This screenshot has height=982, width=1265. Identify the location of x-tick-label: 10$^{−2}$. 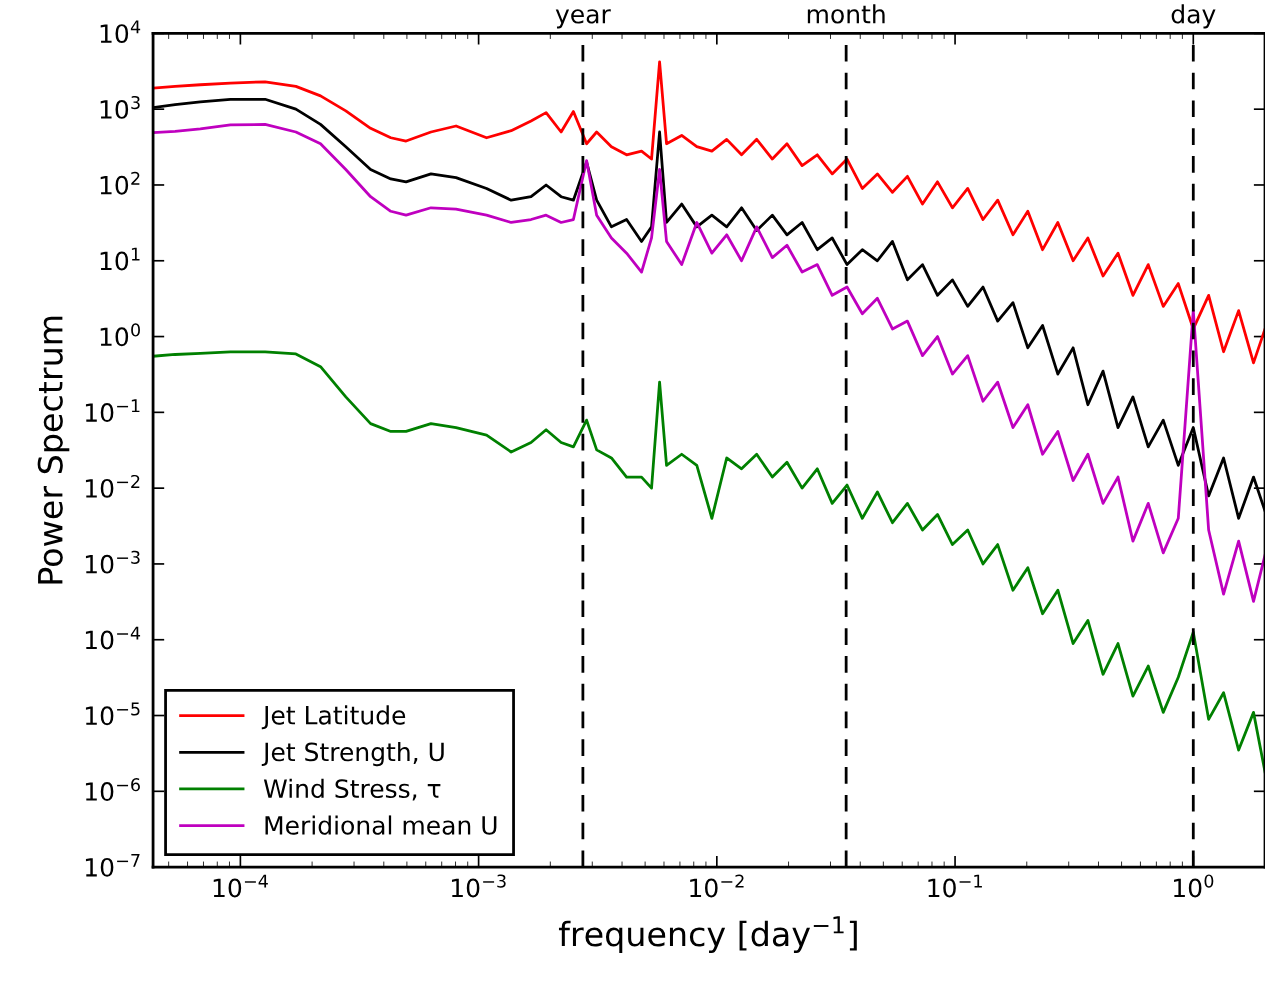
(717, 886).